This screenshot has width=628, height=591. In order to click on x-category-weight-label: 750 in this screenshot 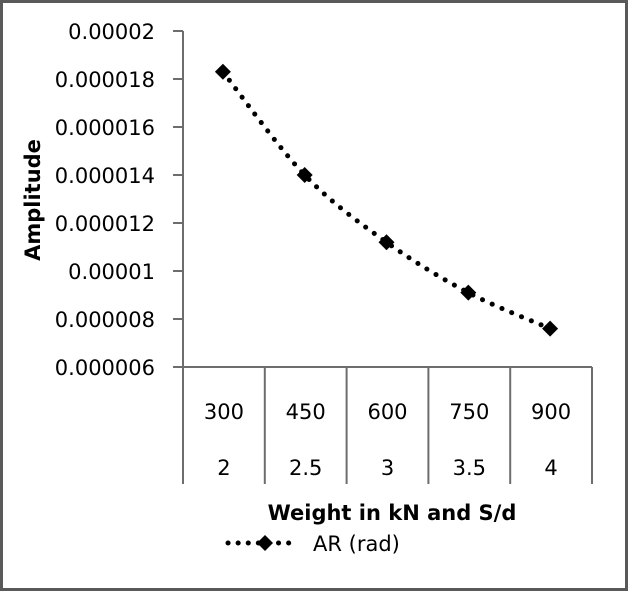, I will do `click(469, 412)`.